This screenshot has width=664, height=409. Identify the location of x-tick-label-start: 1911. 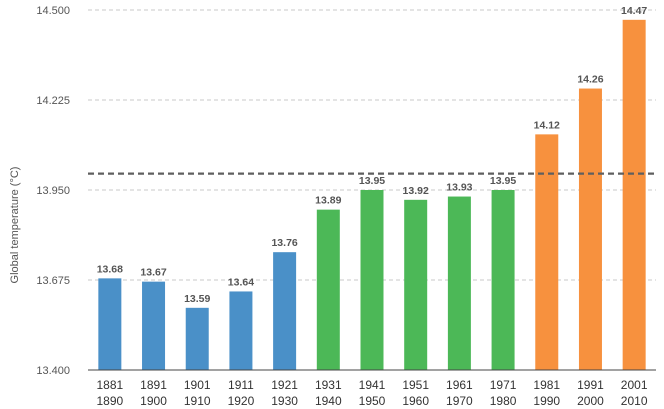
(241, 385).